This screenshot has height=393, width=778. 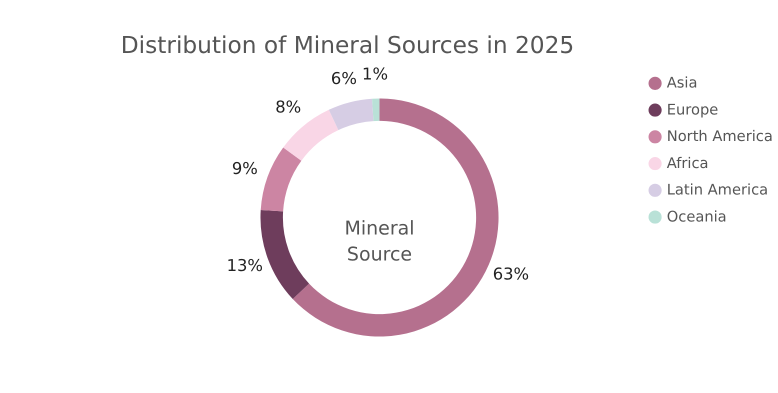 What do you see at coordinates (696, 217) in the screenshot?
I see `legend-label: Oceania` at bounding box center [696, 217].